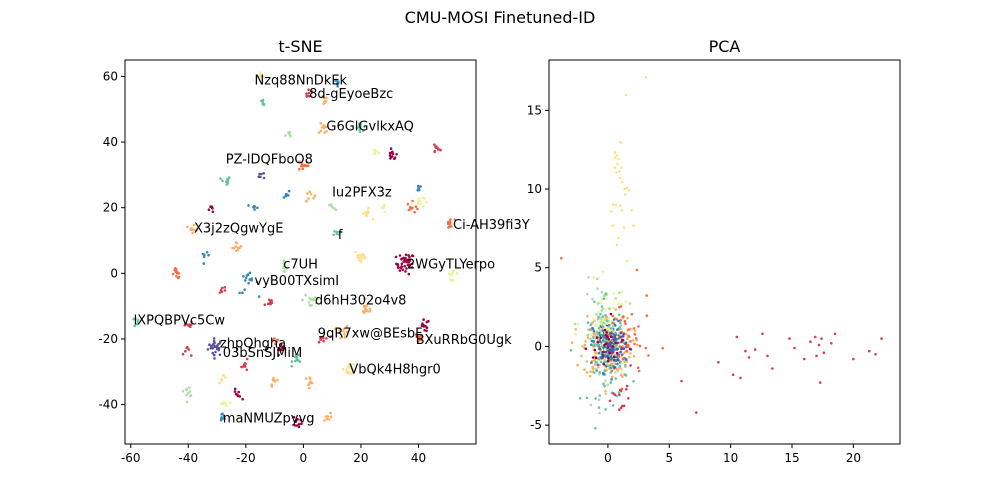  Describe the element at coordinates (180, 320) in the screenshot. I see `point-annotation: lXPQBPVc5Cw` at that location.